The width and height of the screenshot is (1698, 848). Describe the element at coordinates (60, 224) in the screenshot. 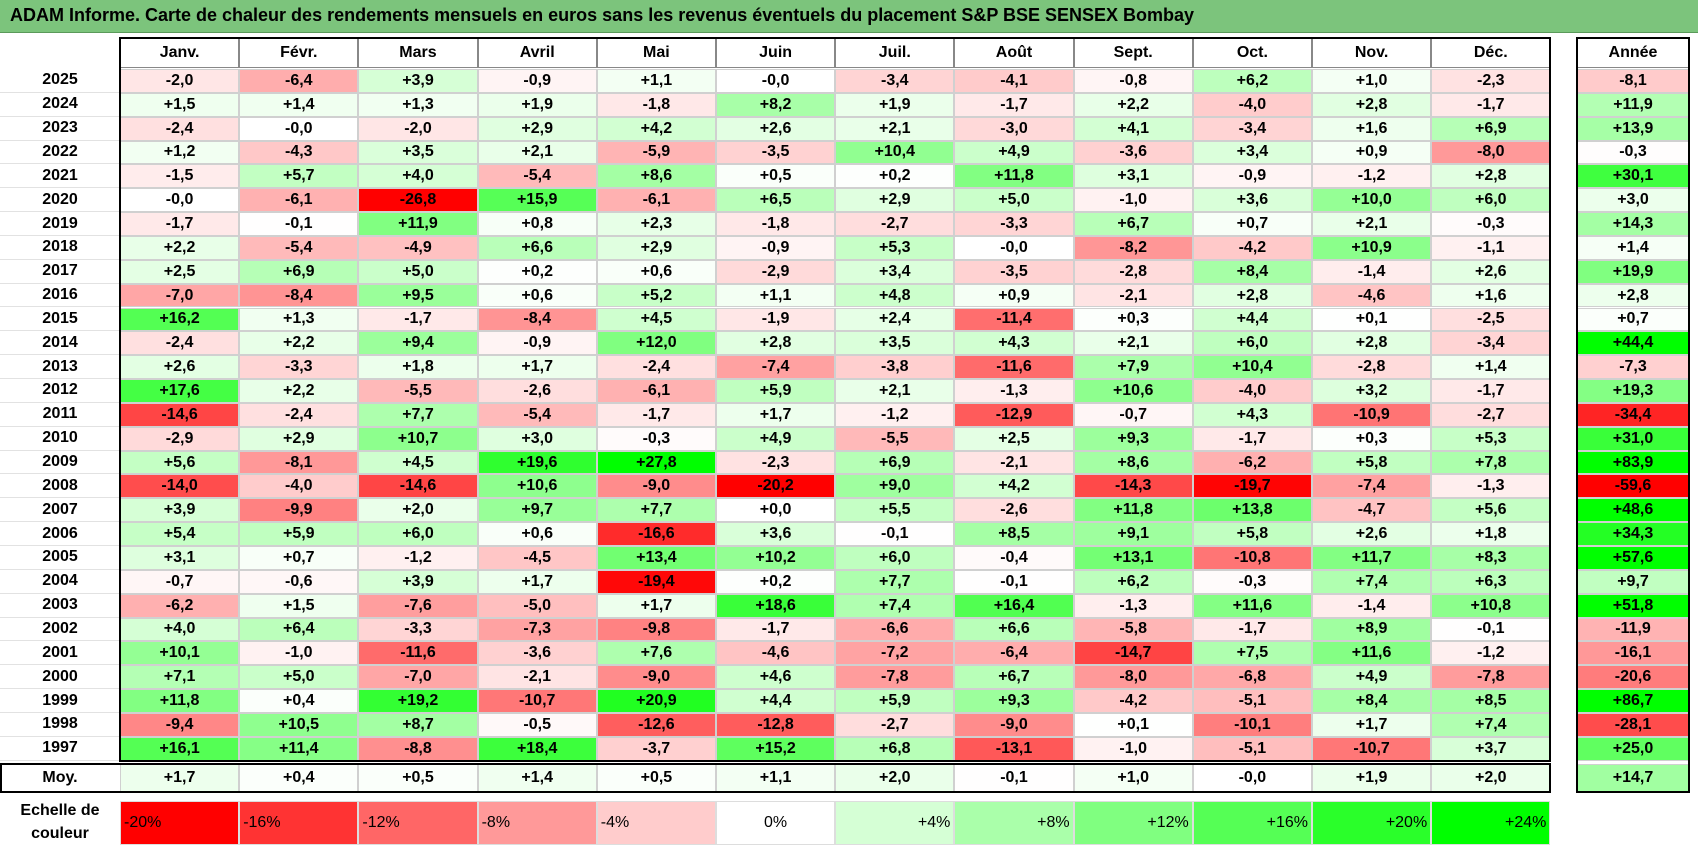

I see `year-label: 2019` at that location.